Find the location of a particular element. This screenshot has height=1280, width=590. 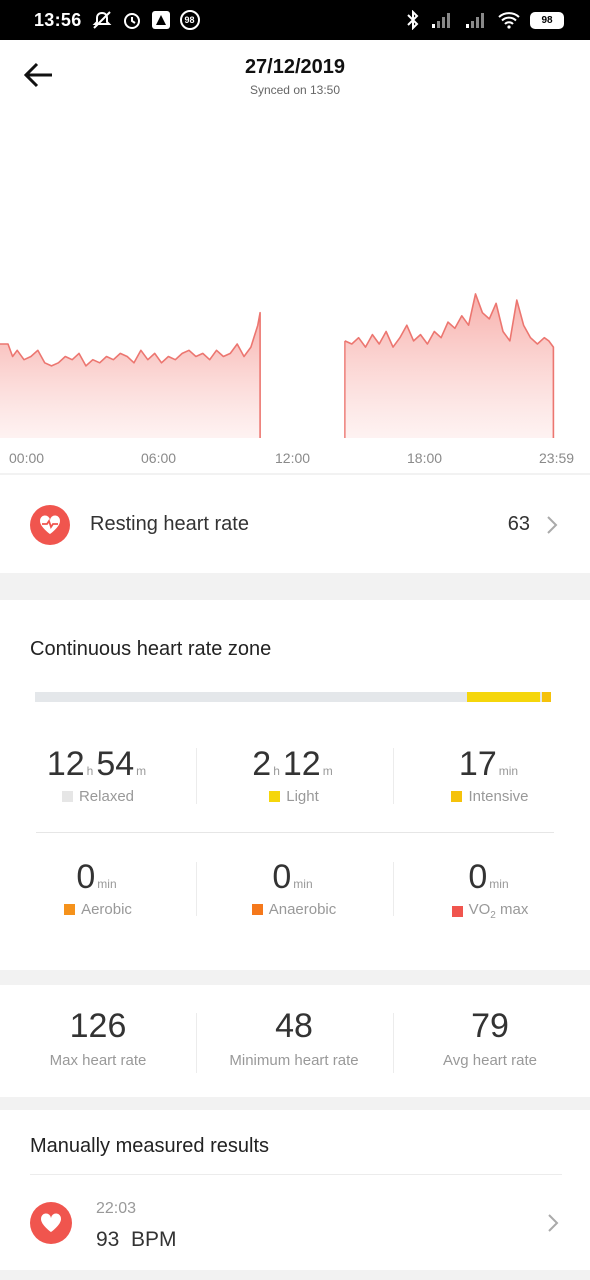

alarm-icon is located at coordinates (132, 20).